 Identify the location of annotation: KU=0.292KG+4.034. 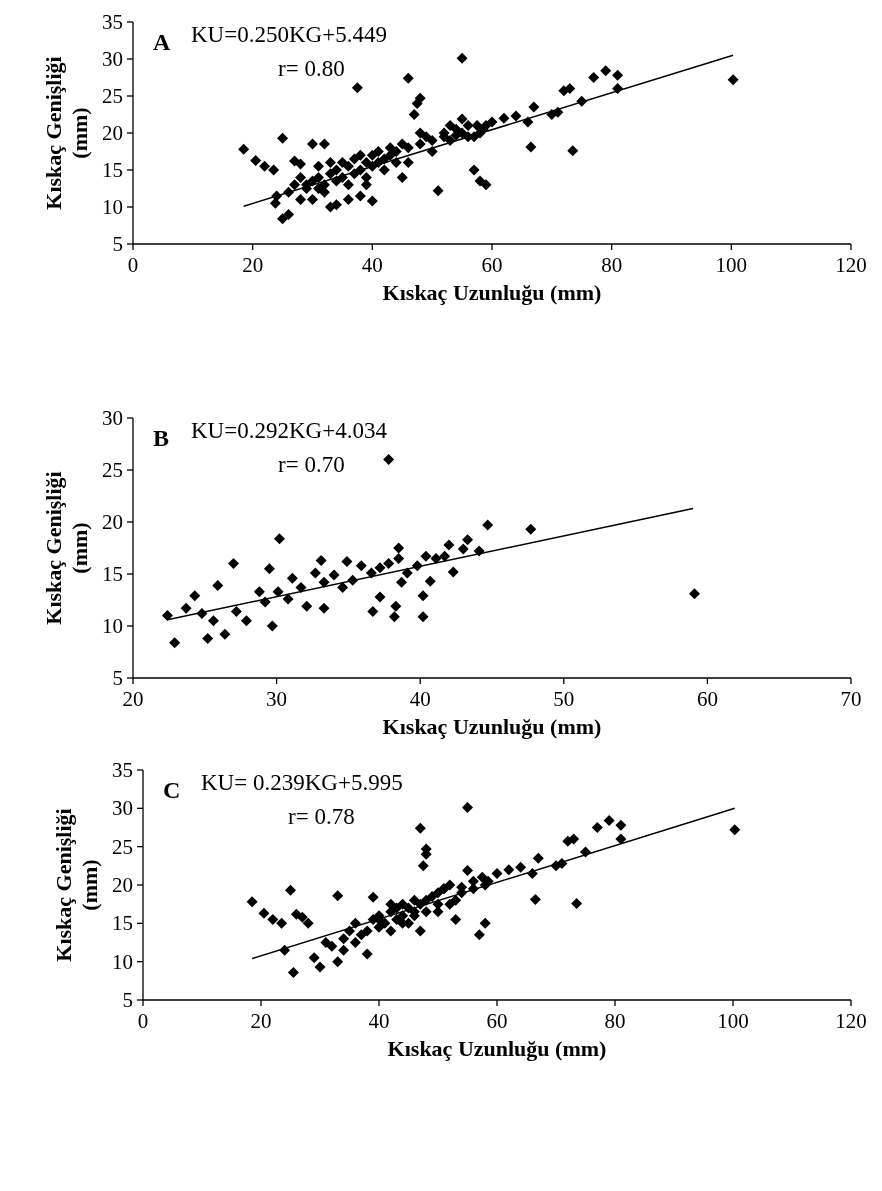
(289, 430).